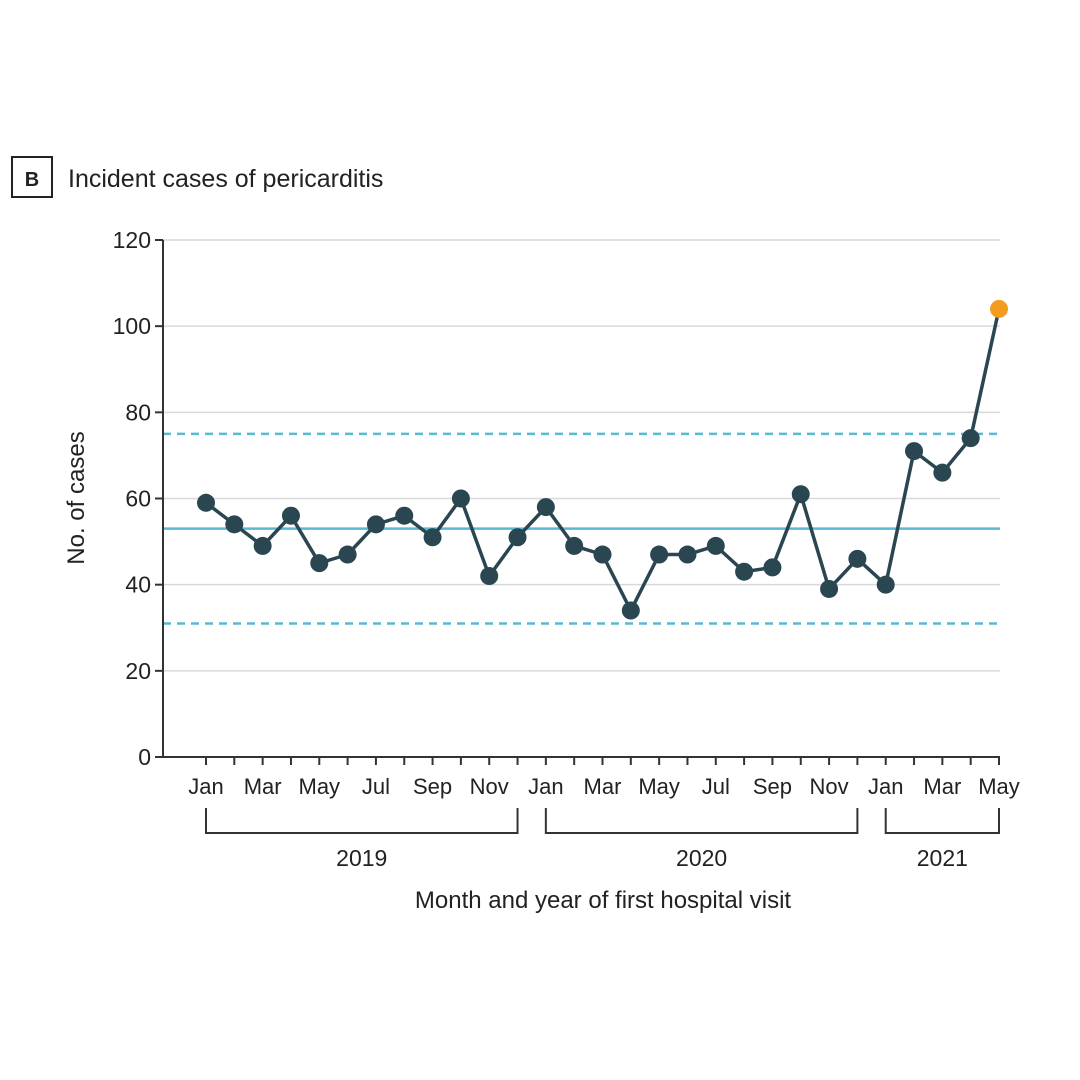  What do you see at coordinates (138, 585) in the screenshot?
I see `y-tick-label: 40` at bounding box center [138, 585].